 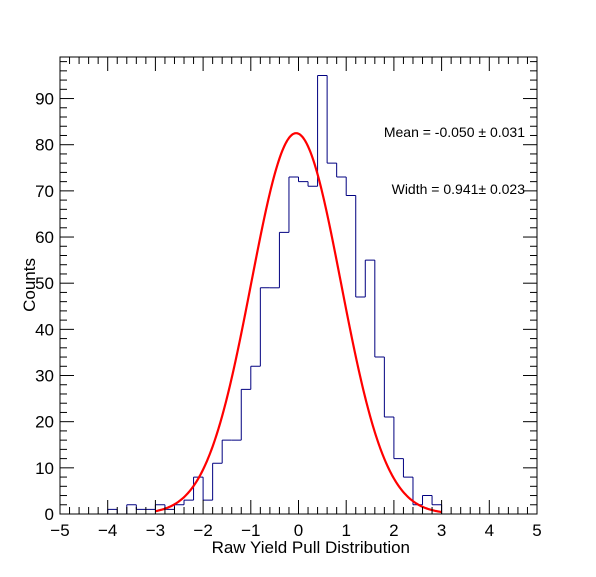 What do you see at coordinates (44, 237) in the screenshot?
I see `y-tick-label: 60` at bounding box center [44, 237].